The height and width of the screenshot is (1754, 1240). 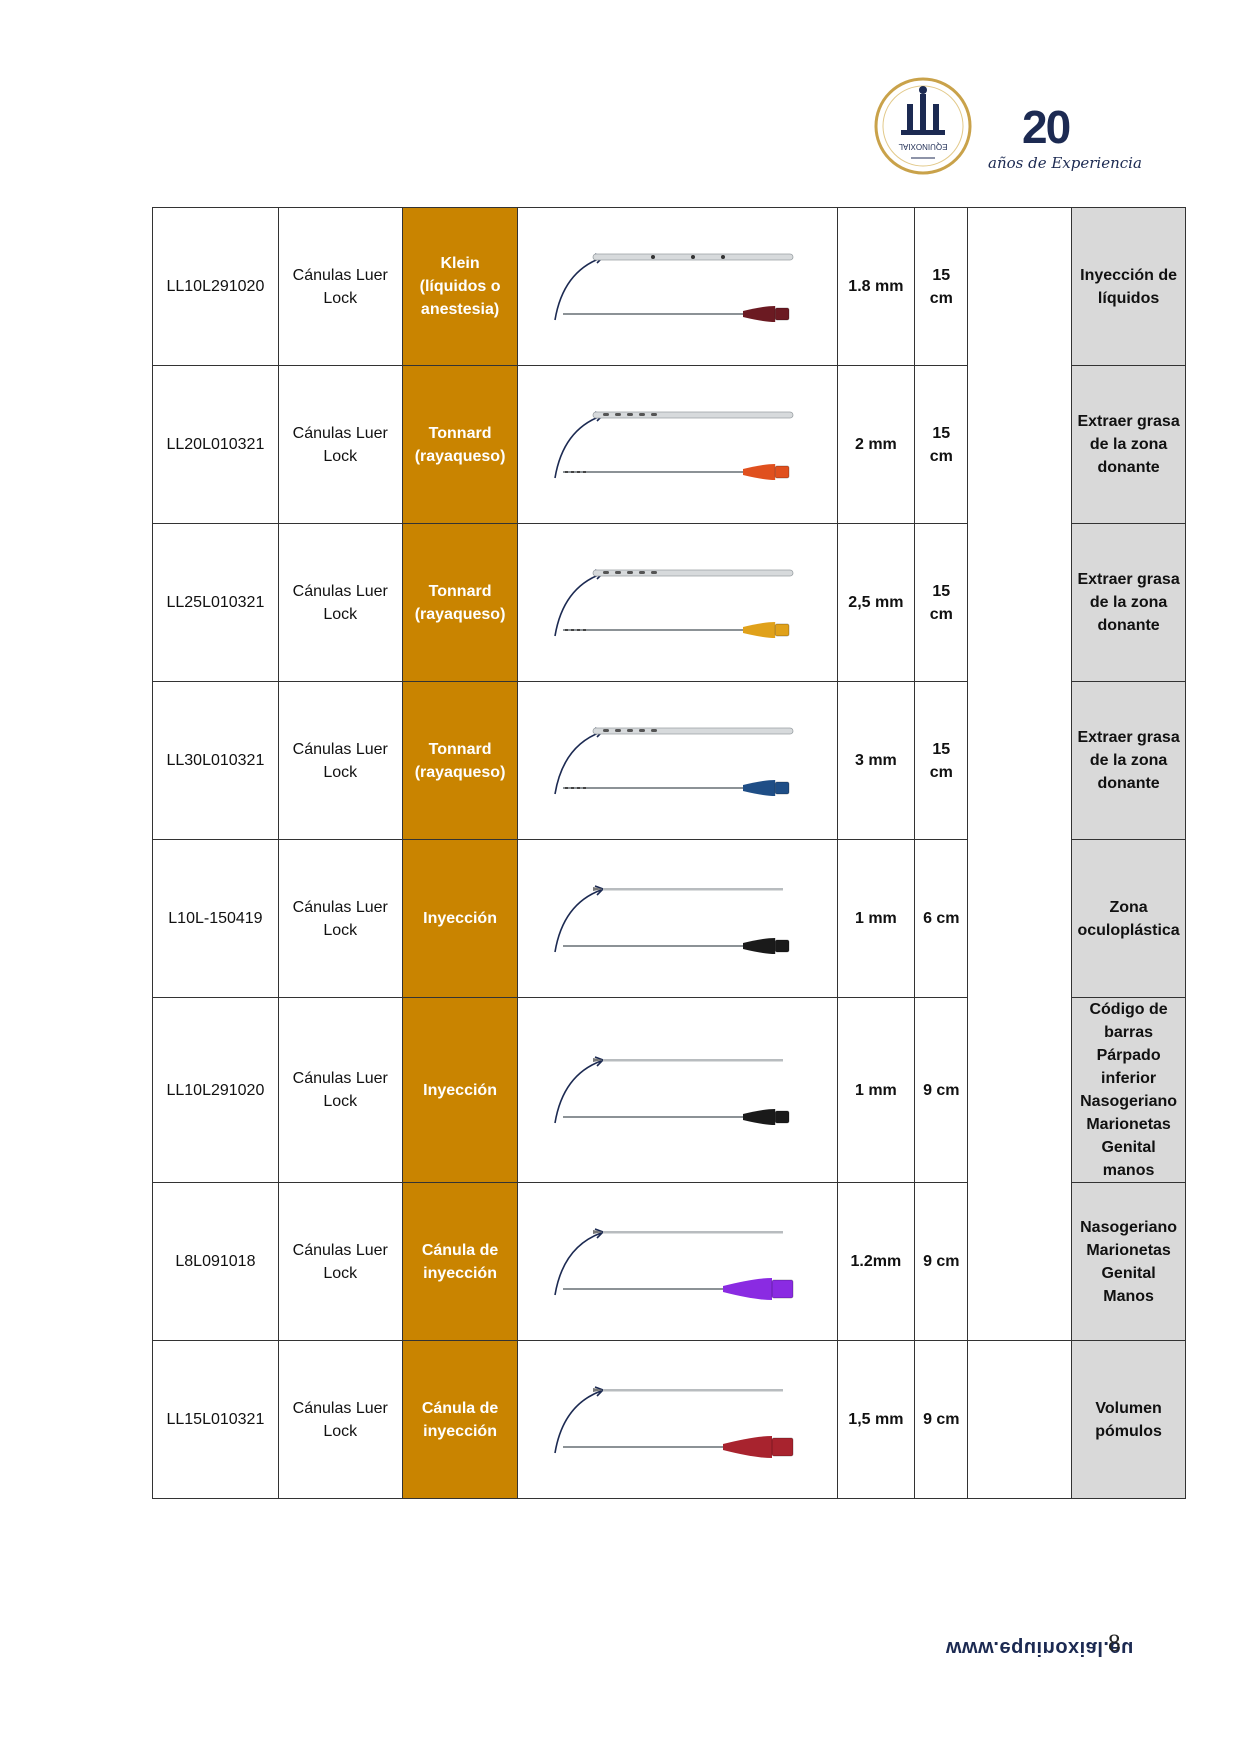 I want to click on product-model-cell-text: Cánula de inyección, so click(x=460, y=1261).